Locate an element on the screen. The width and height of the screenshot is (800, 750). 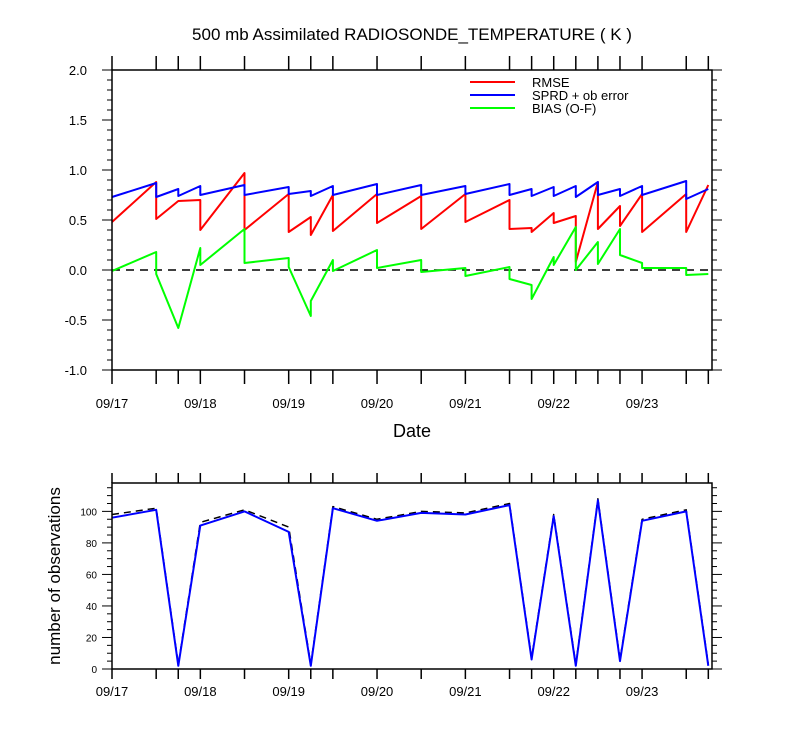
y-tick-label: 2.0 is located at coordinates (78, 70).